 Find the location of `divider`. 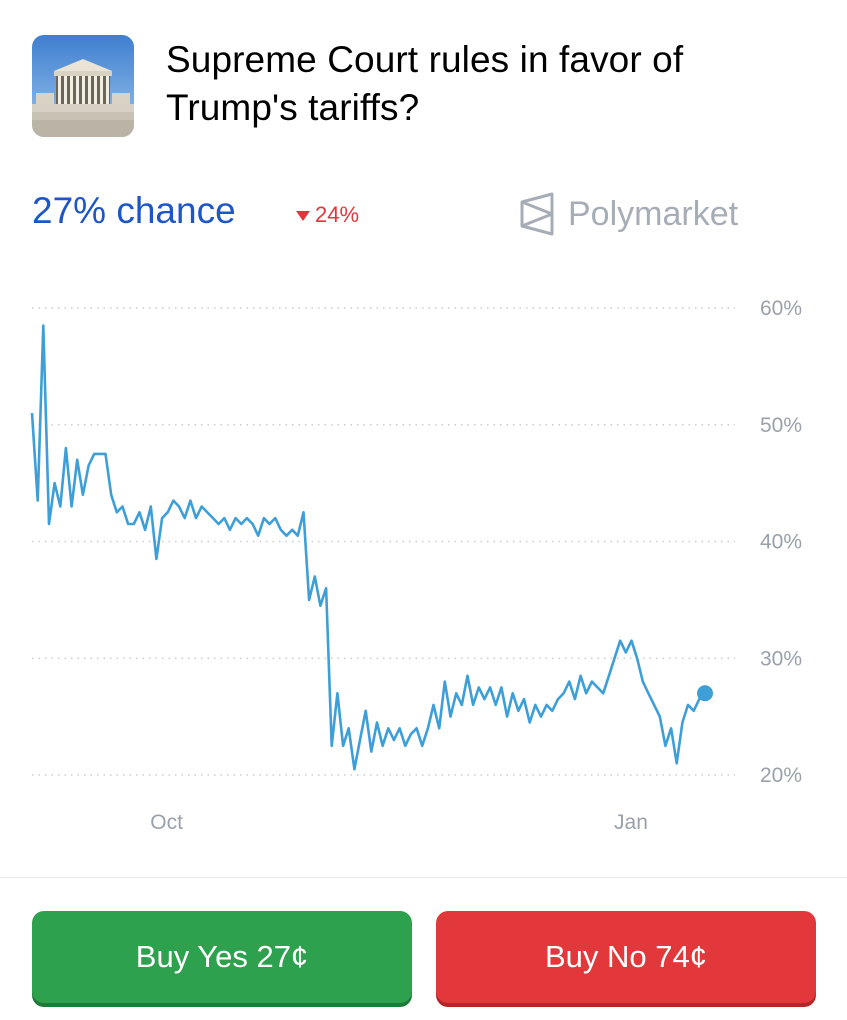

divider is located at coordinates (423, 877).